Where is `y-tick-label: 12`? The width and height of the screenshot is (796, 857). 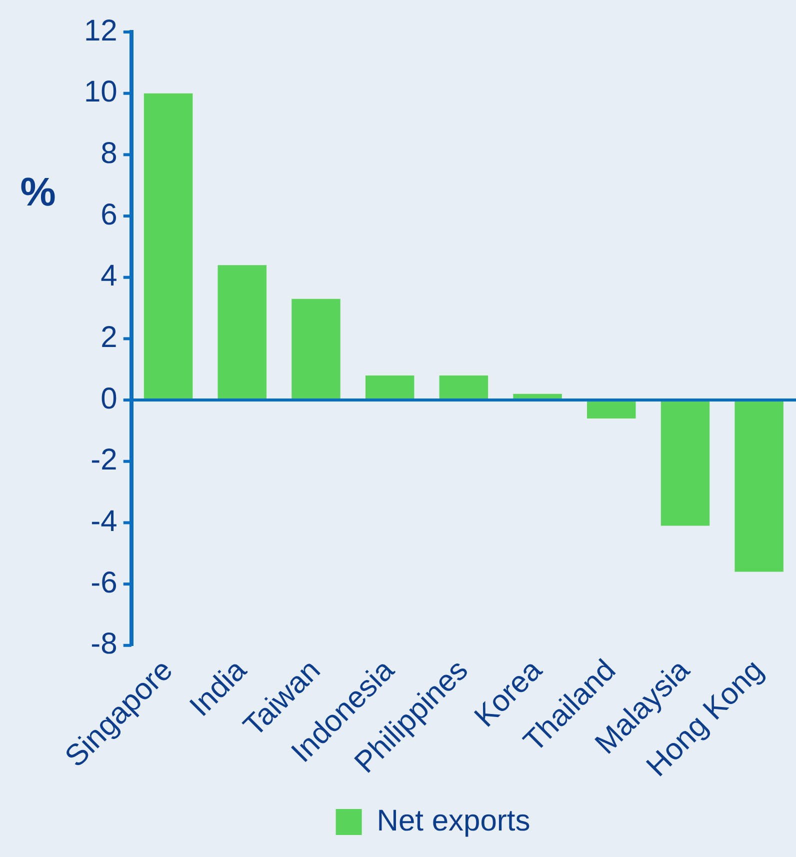 y-tick-label: 12 is located at coordinates (101, 31).